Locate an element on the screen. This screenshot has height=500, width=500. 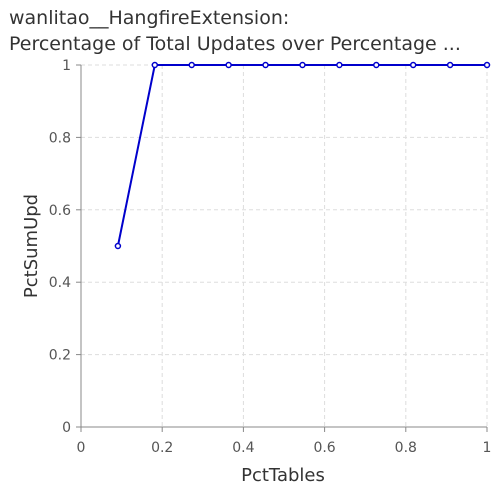
y-tick-labels: 0 0.2 0.4 0.6 0.8 1 is located at coordinates (60, 247).